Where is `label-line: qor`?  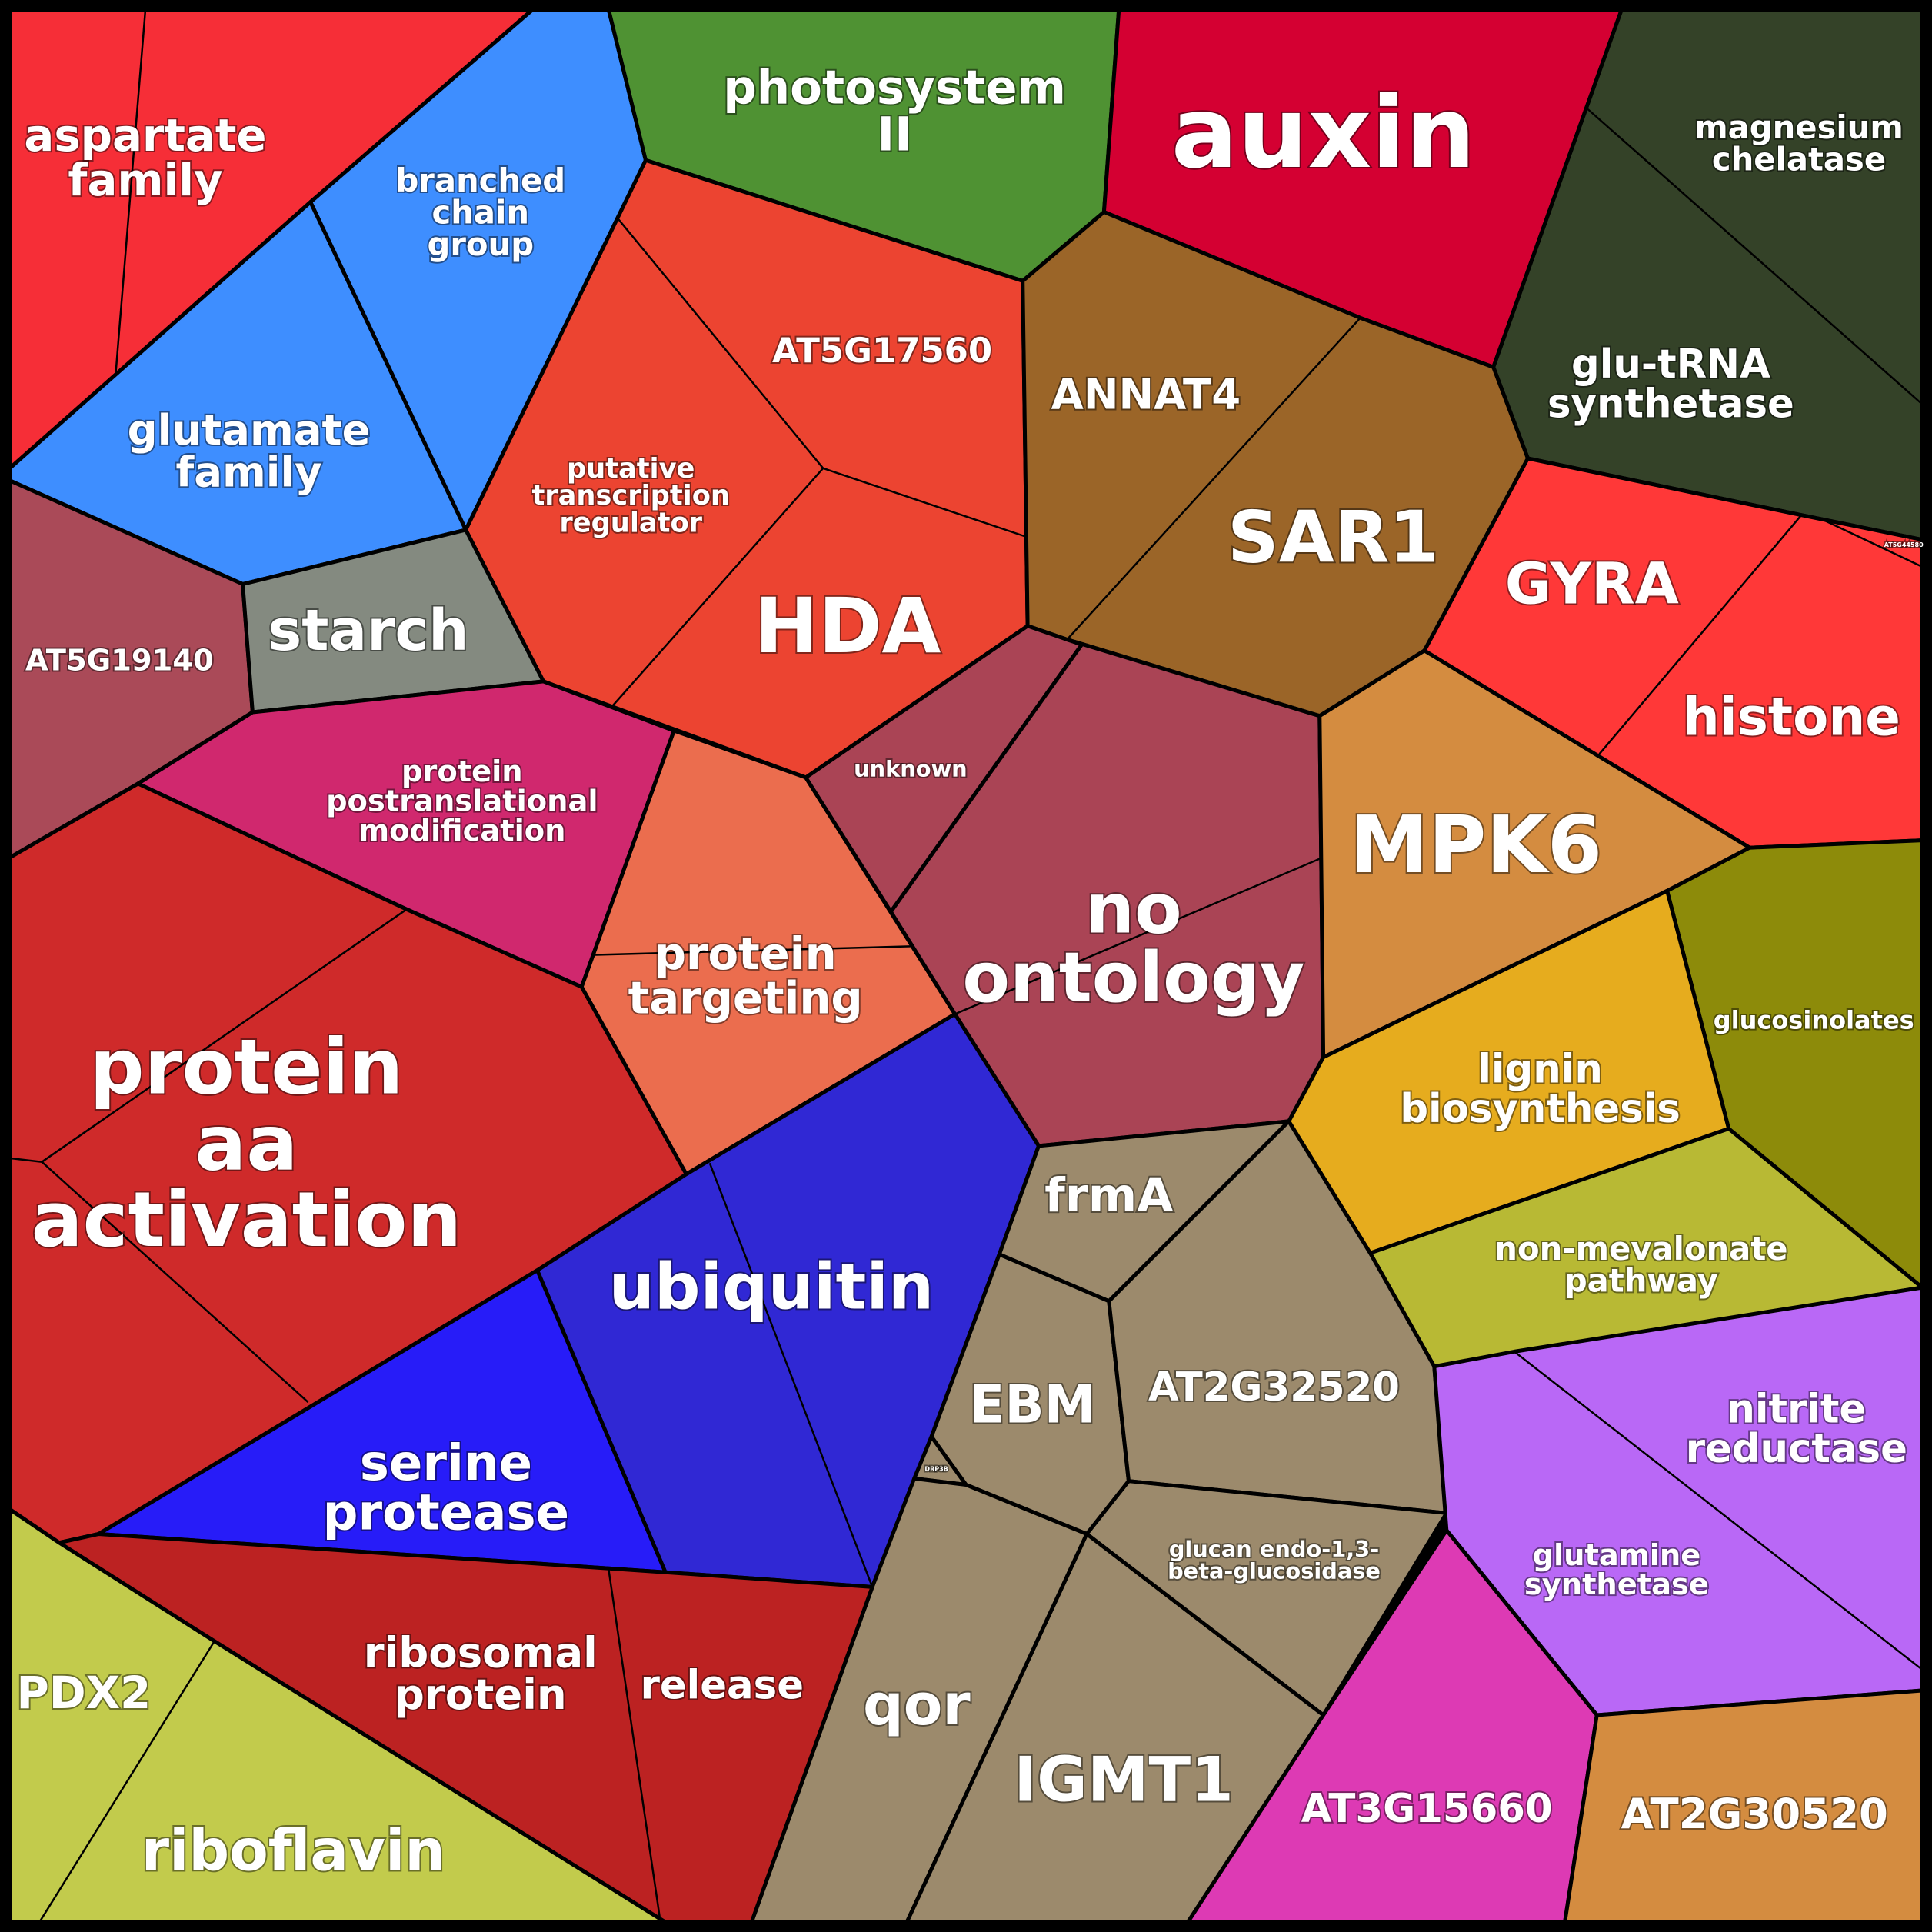
label-line: qor is located at coordinates (917, 1705).